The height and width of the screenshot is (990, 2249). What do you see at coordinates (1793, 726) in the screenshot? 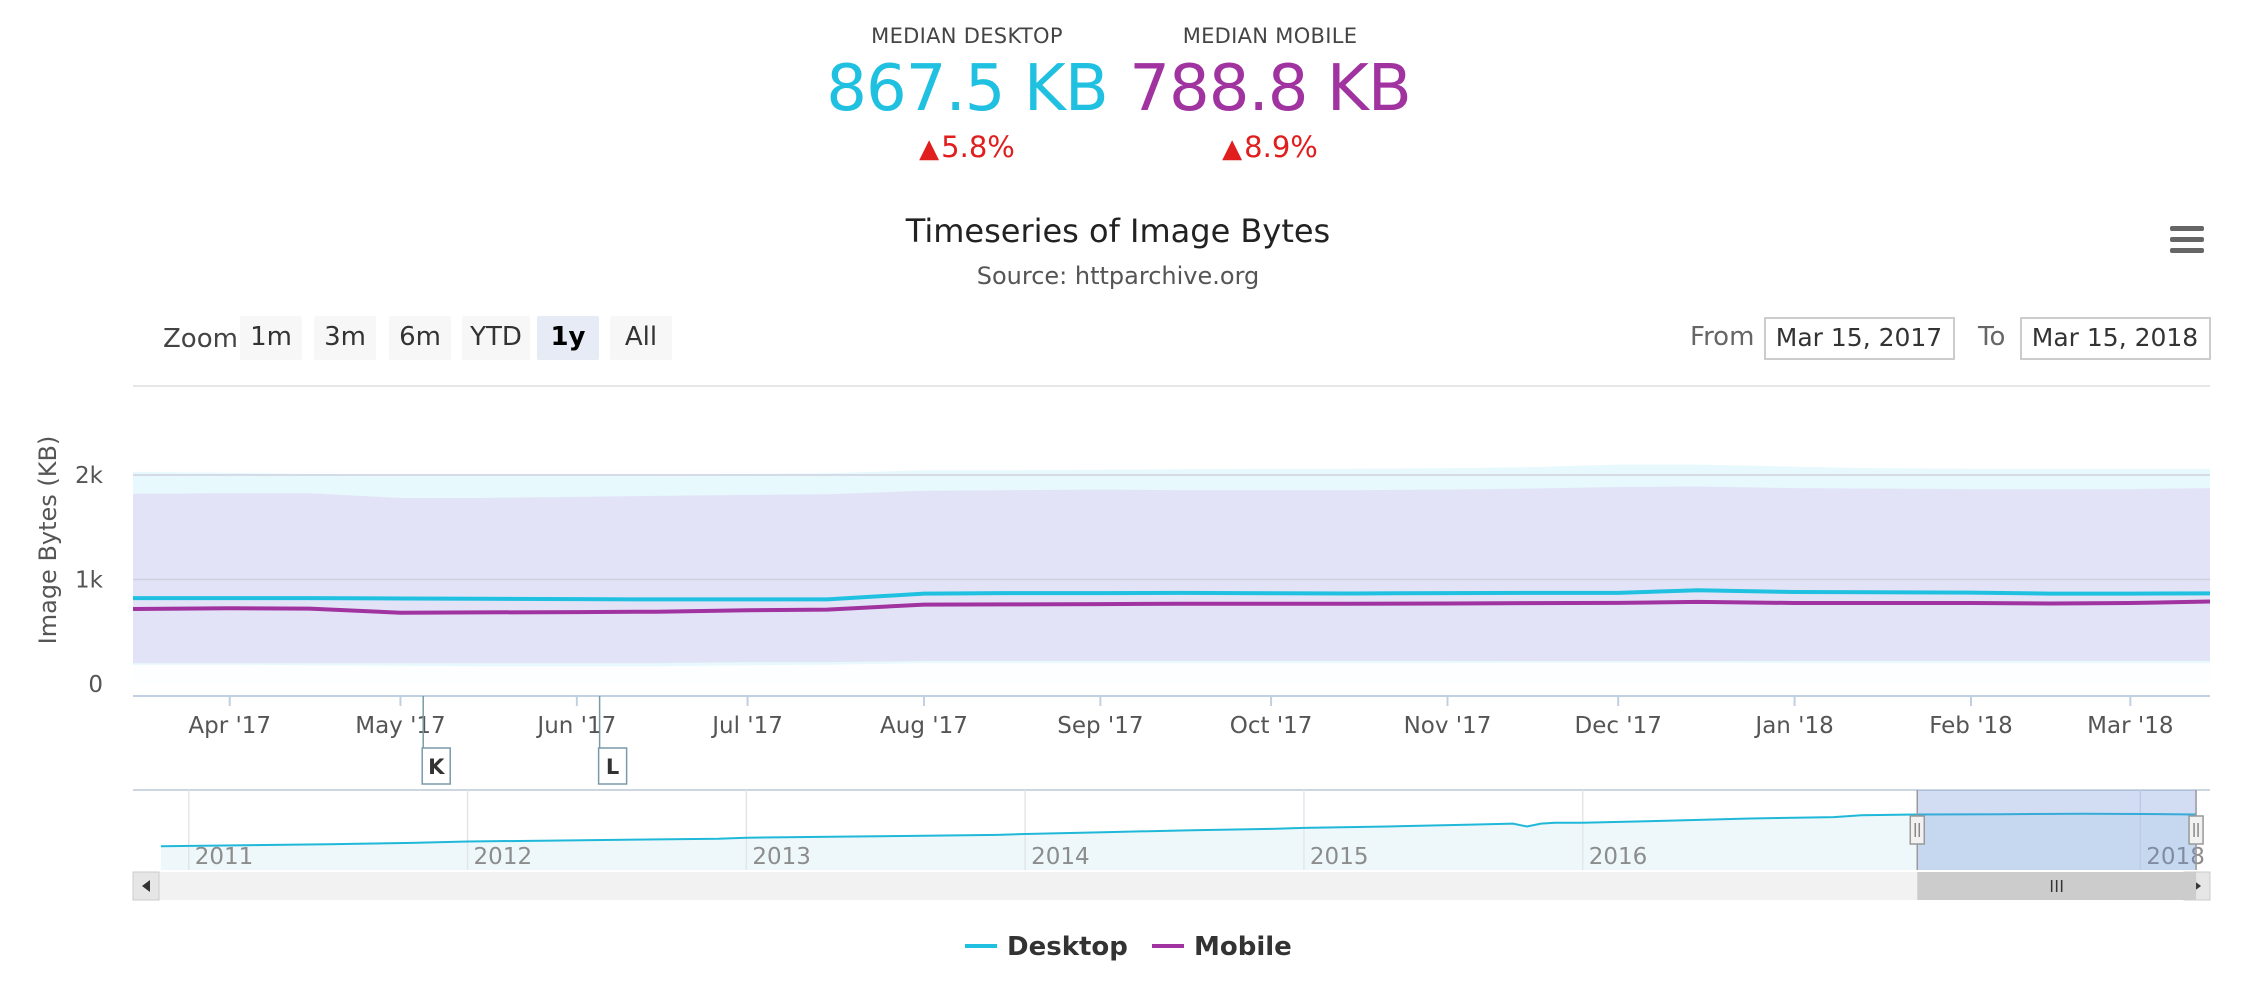
I see `x-tick-label: Jan '18` at bounding box center [1793, 726].